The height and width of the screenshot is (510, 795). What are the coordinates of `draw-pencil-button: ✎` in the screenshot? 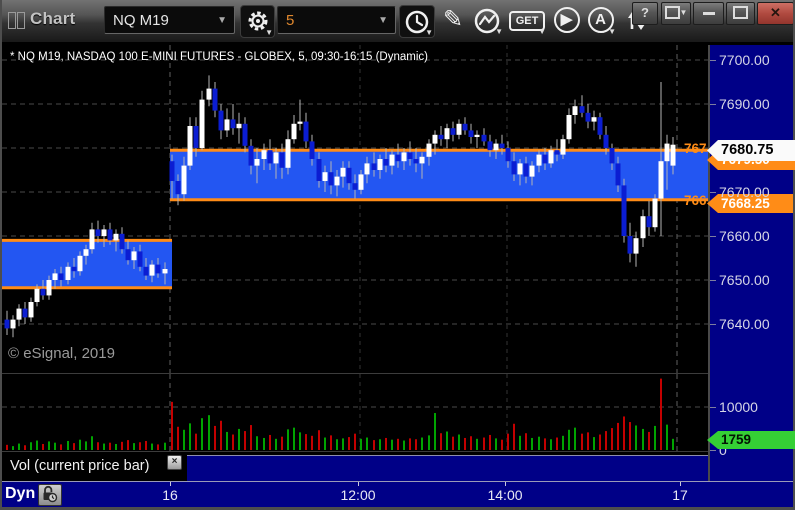 It's located at (453, 20).